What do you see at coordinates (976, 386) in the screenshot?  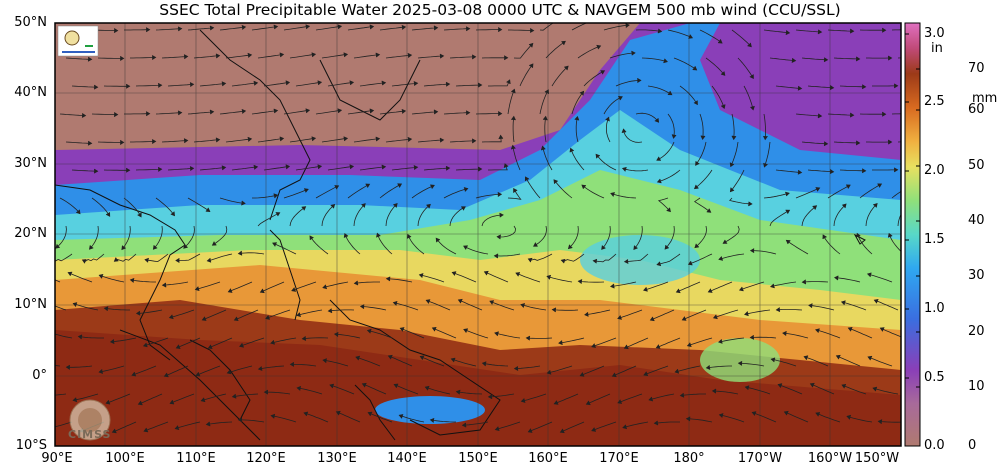 I see `colorbar-mm-tick: 10` at bounding box center [976, 386].